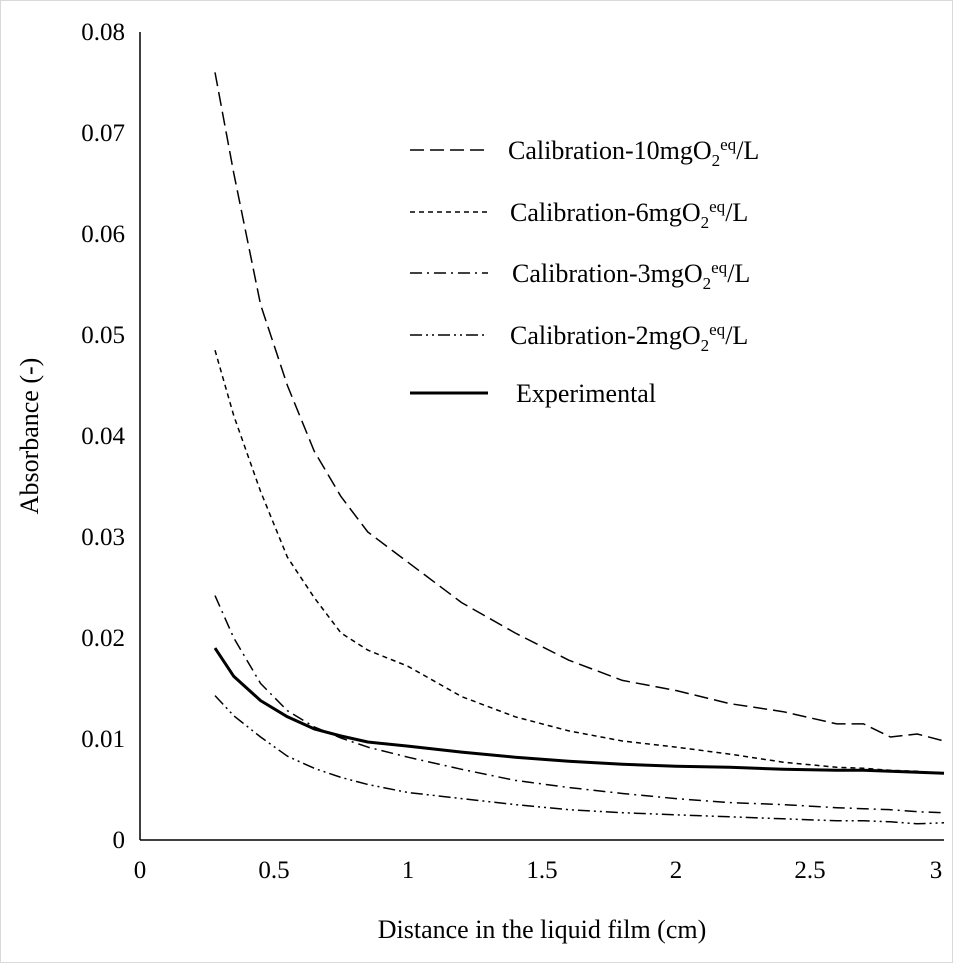 This screenshot has height=963, width=953. I want to click on x-tick-label: 0, so click(140, 870).